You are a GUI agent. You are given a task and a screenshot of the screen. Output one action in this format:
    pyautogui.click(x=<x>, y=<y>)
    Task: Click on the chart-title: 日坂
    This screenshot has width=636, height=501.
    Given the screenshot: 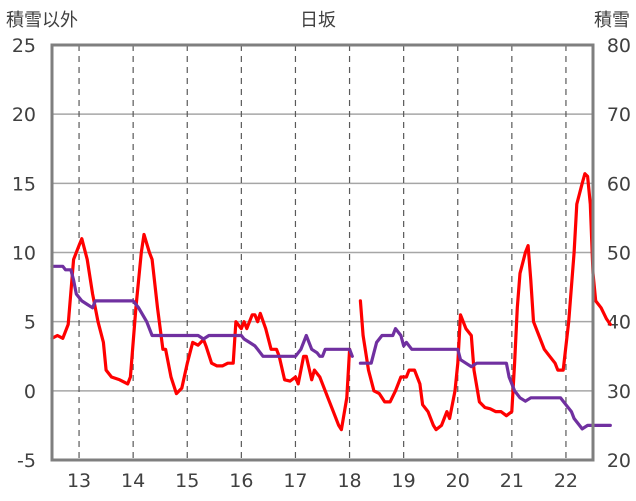 What is the action you would take?
    pyautogui.click(x=318, y=20)
    